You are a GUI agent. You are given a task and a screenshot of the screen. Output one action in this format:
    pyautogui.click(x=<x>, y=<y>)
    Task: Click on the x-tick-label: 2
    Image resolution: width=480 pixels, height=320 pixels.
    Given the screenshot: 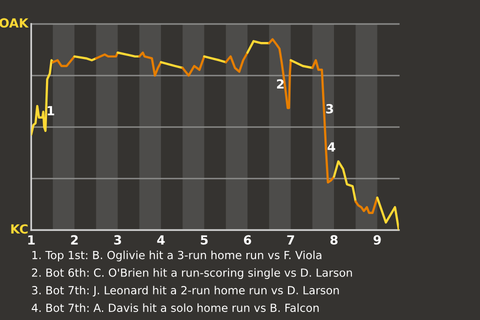 What is the action you would take?
    pyautogui.click(x=74, y=239)
    